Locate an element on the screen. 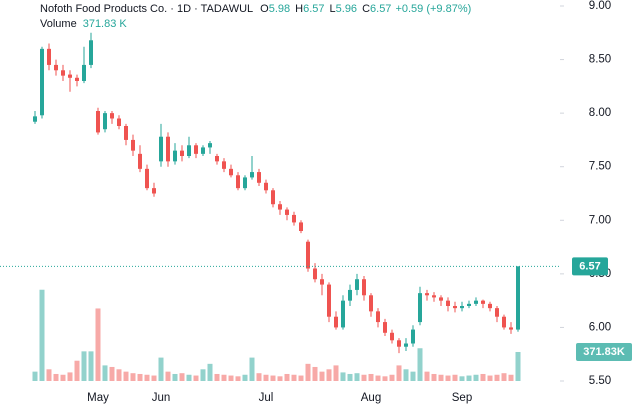 The width and height of the screenshot is (640, 411). y-tick-label: 7.00 is located at coordinates (600, 220).